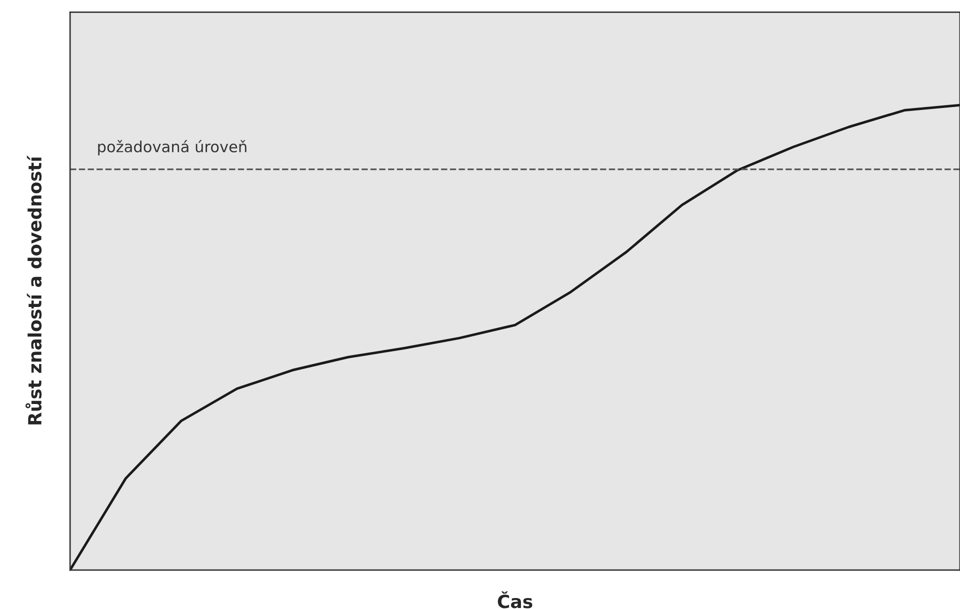  What do you see at coordinates (172, 148) in the screenshot?
I see `ref-line-label: požadovaná úroveň` at bounding box center [172, 148].